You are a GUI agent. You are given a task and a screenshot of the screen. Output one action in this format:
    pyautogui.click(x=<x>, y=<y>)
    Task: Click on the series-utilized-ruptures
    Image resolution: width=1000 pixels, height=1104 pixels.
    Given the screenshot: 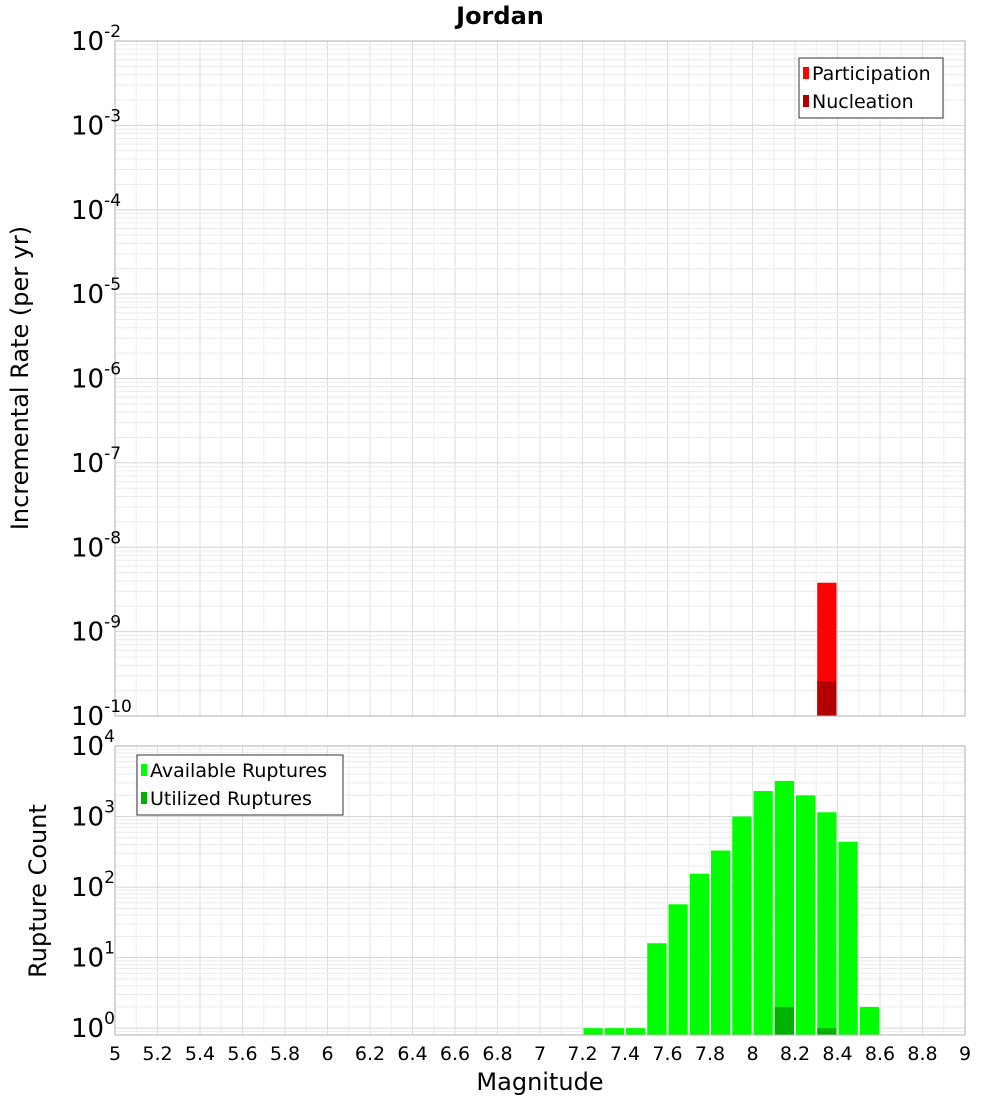 What is the action you would take?
    pyautogui.click(x=805, y=1020)
    